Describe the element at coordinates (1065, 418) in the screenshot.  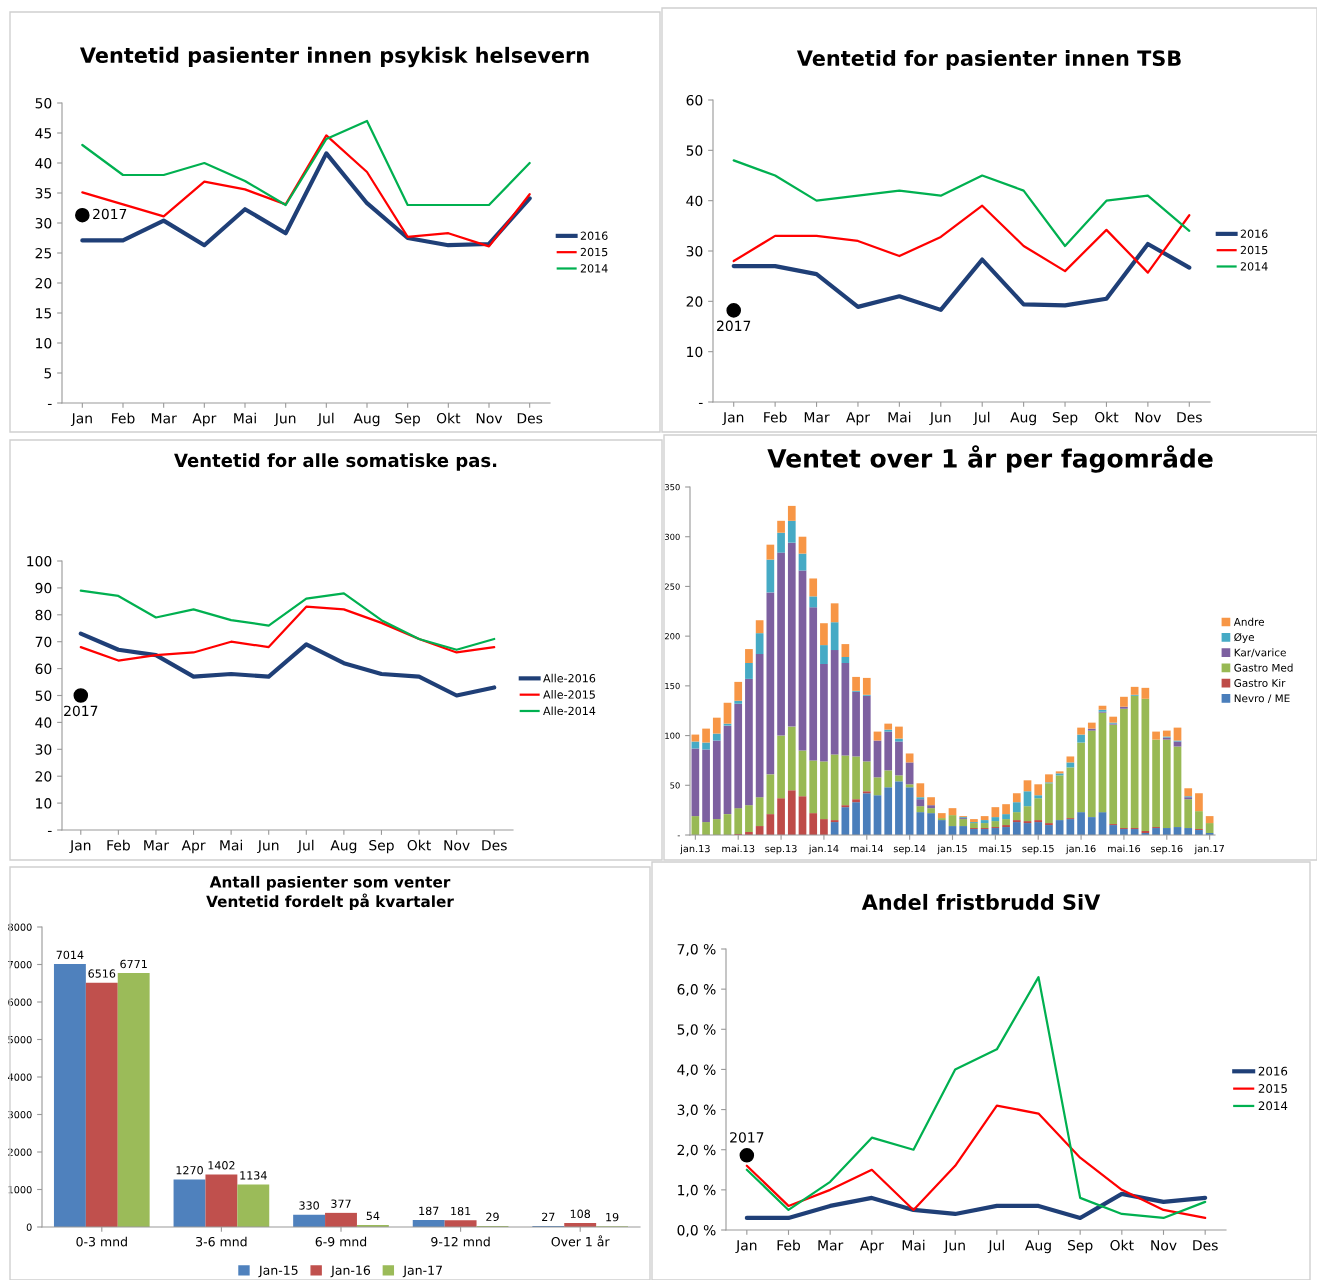
I see `x-tick-label: Sep` at that location.